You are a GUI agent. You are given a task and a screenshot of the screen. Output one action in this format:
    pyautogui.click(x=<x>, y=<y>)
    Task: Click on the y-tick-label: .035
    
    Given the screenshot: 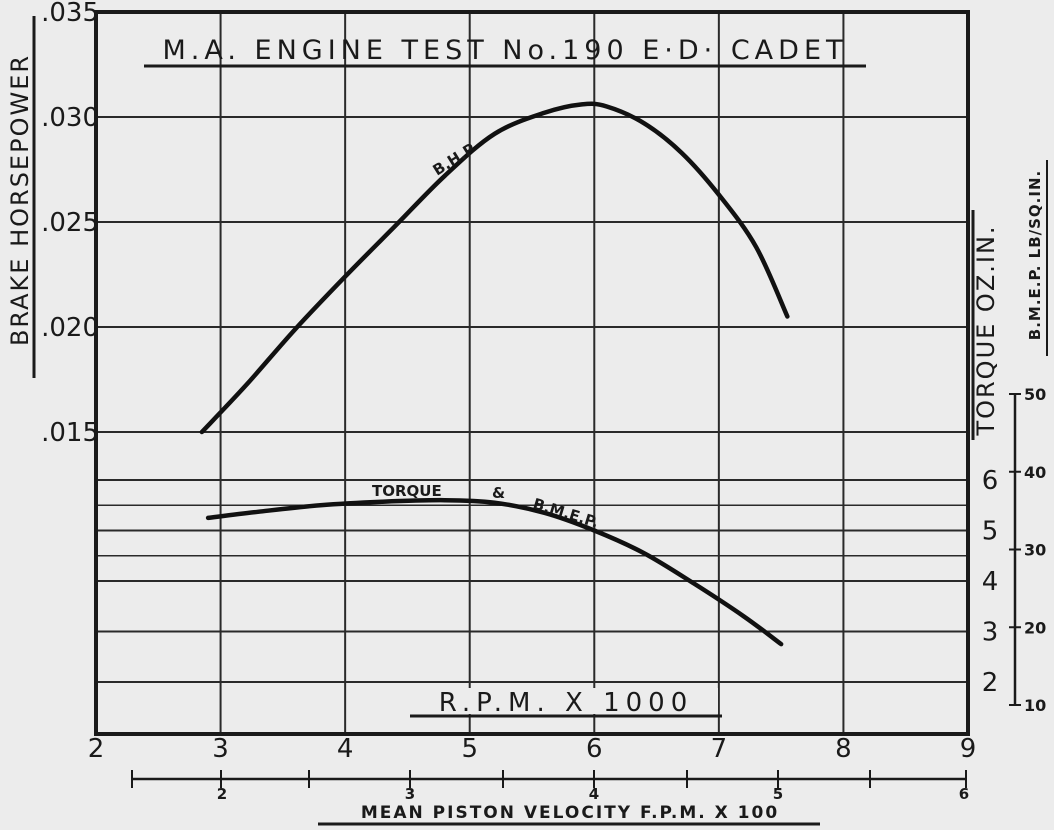 What is the action you would take?
    pyautogui.click(x=70, y=14)
    